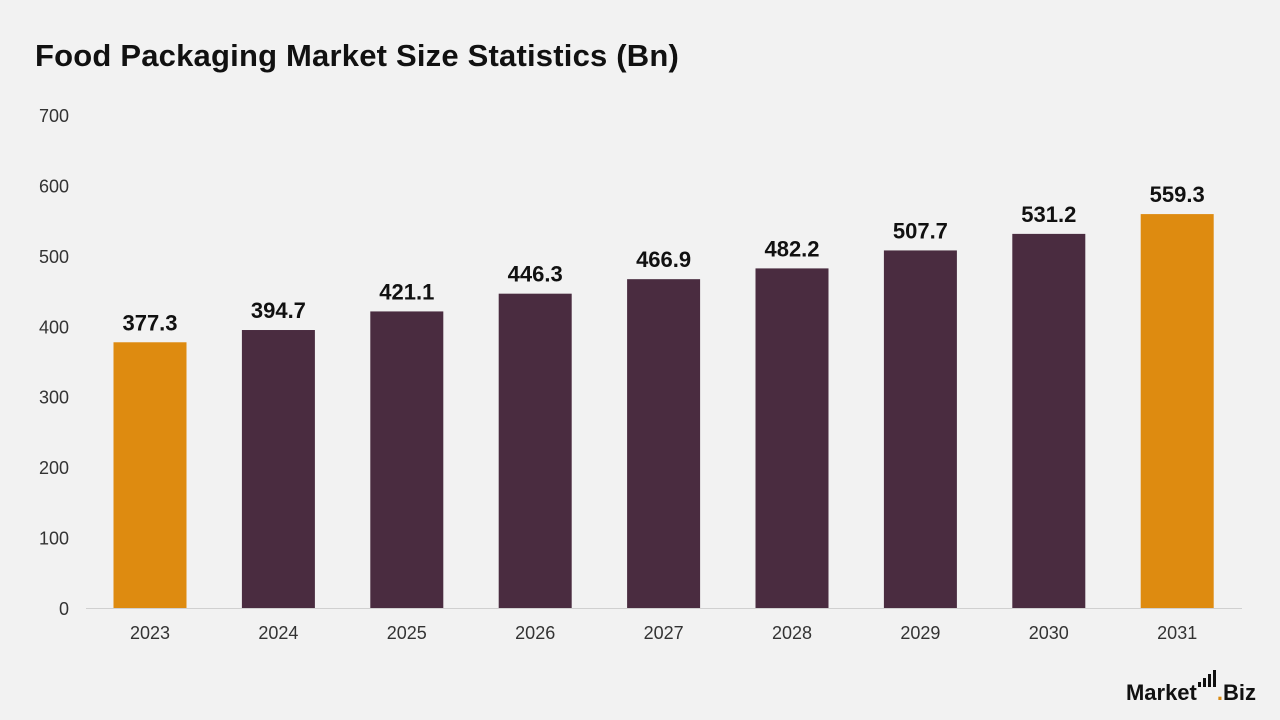 This screenshot has height=720, width=1280. Describe the element at coordinates (791, 248) in the screenshot. I see `data-label-2028: 482.2` at that location.